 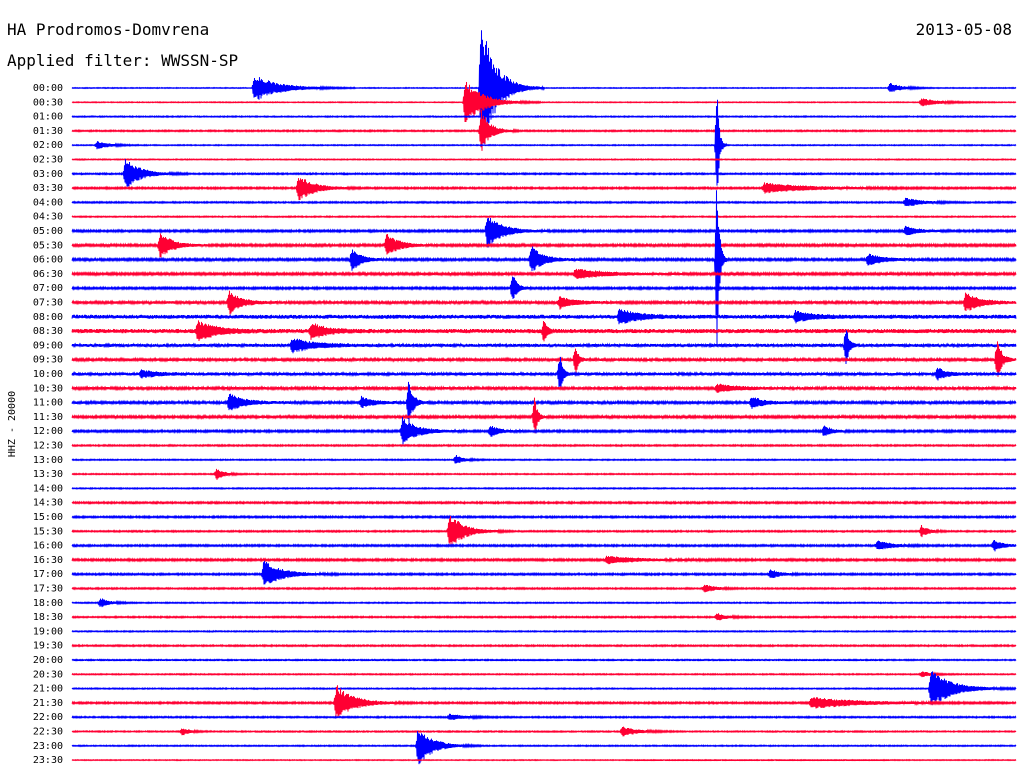 I want to click on row-time-label: 02:30, so click(x=48, y=160).